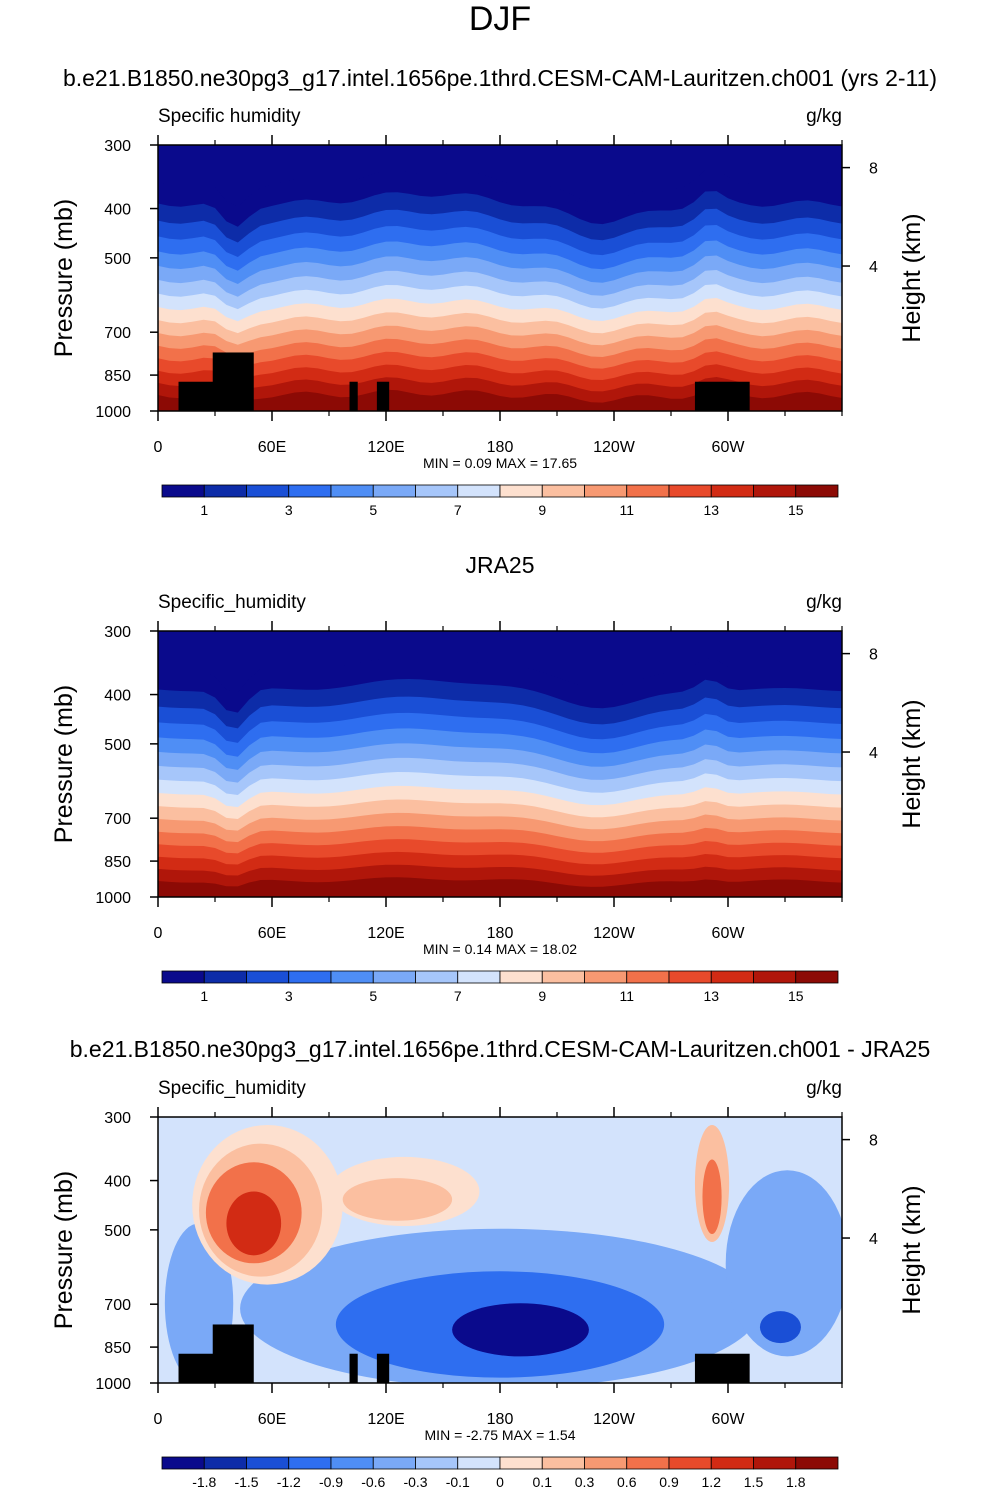 The width and height of the screenshot is (1001, 1492). I want to click on colorbar-label: 0.6, so click(627, 1482).